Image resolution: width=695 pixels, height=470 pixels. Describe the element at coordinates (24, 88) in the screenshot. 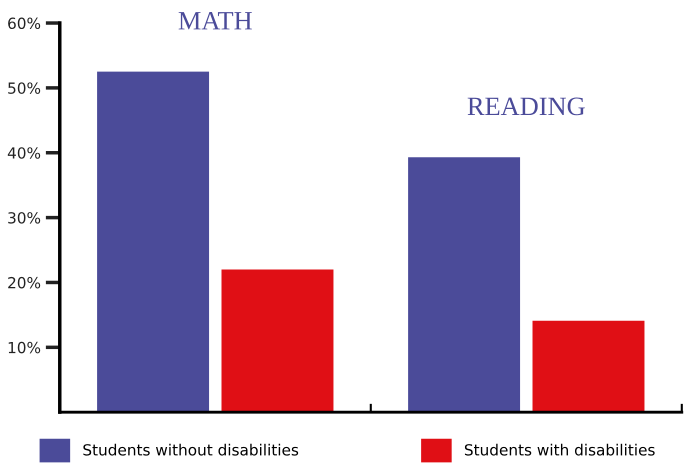

I see `y-tick-label: 50%` at that location.